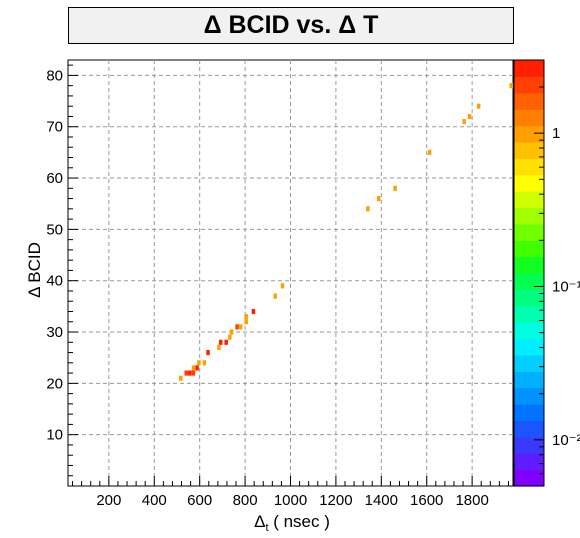 The height and width of the screenshot is (538, 580). I want to click on y-tick-label: 30, so click(54, 332).